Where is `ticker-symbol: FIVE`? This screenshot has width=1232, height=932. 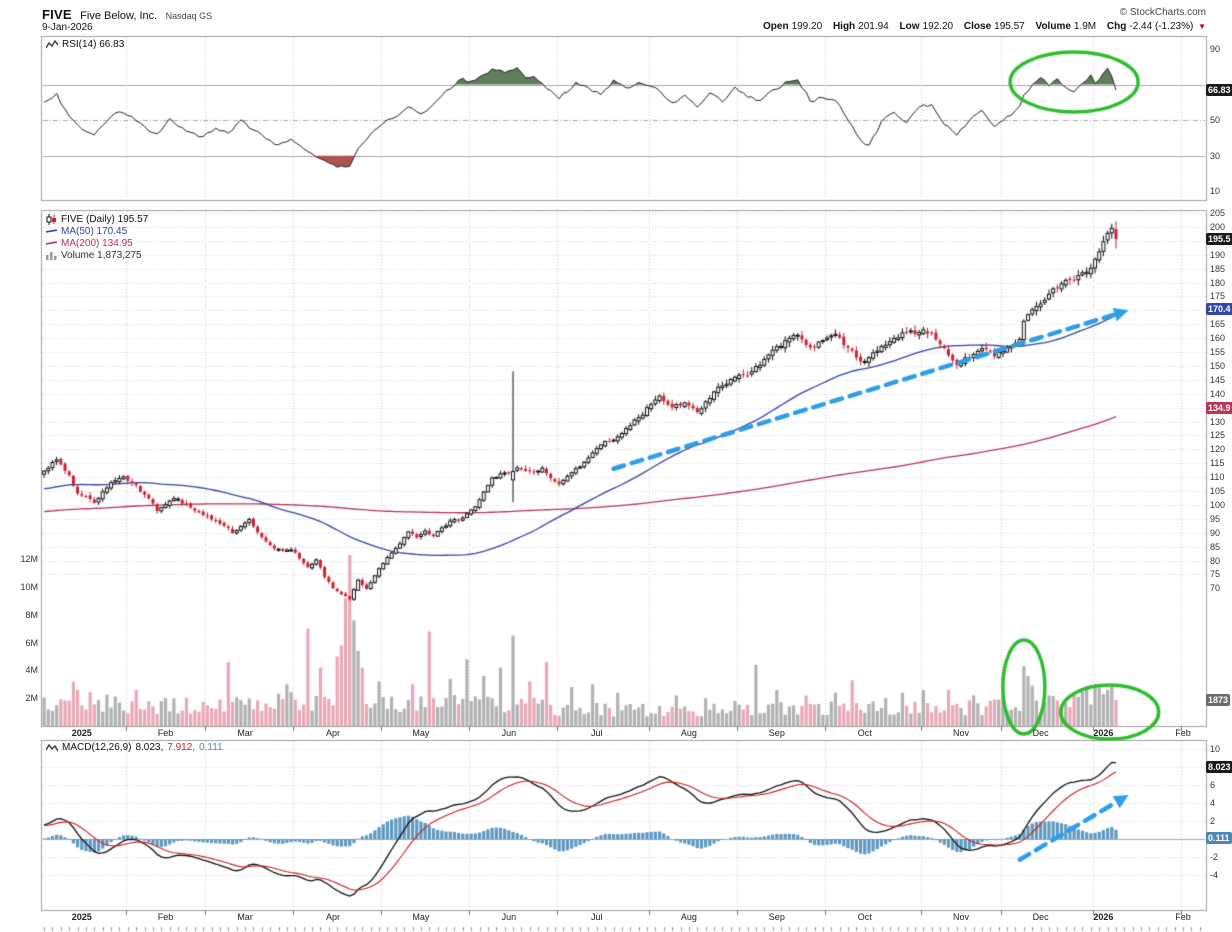 ticker-symbol: FIVE is located at coordinates (57, 14).